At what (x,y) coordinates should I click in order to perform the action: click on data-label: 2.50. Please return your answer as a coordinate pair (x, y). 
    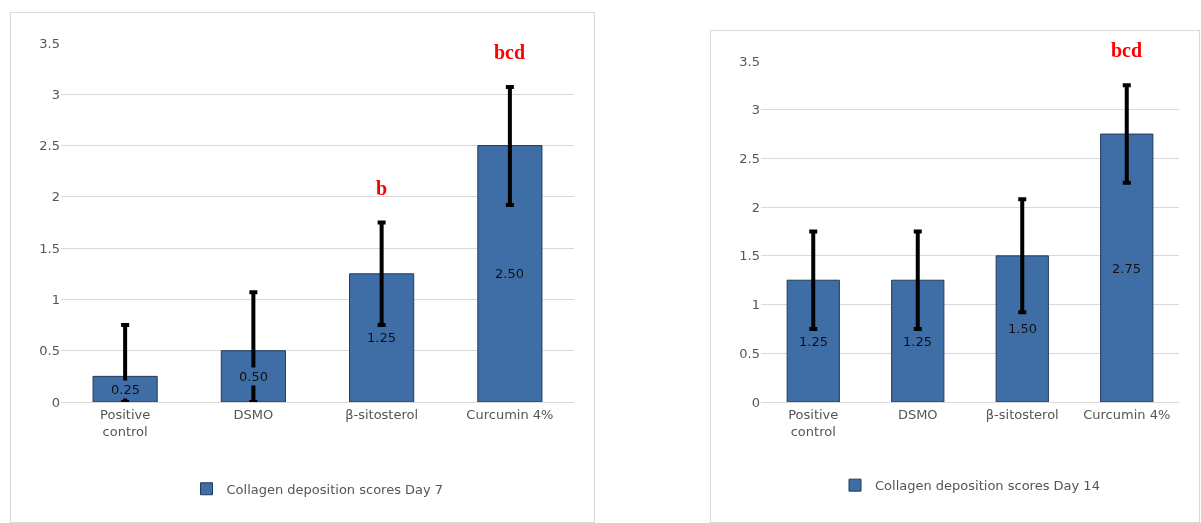
    Looking at the image, I should click on (509, 273).